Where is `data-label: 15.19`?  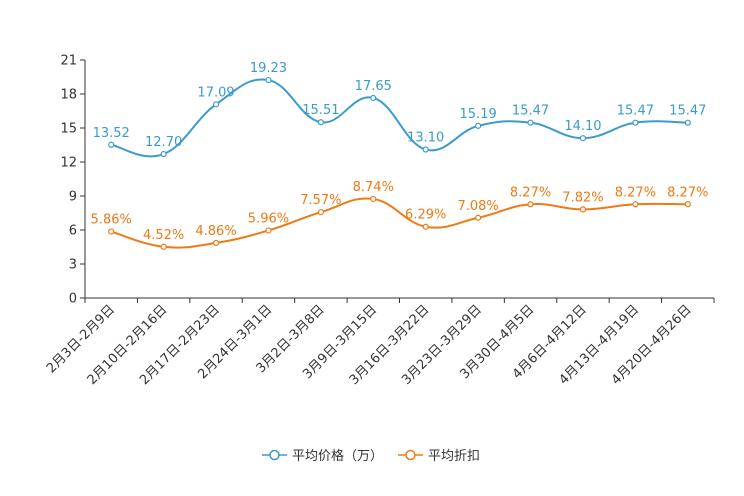 data-label: 15.19 is located at coordinates (478, 114).